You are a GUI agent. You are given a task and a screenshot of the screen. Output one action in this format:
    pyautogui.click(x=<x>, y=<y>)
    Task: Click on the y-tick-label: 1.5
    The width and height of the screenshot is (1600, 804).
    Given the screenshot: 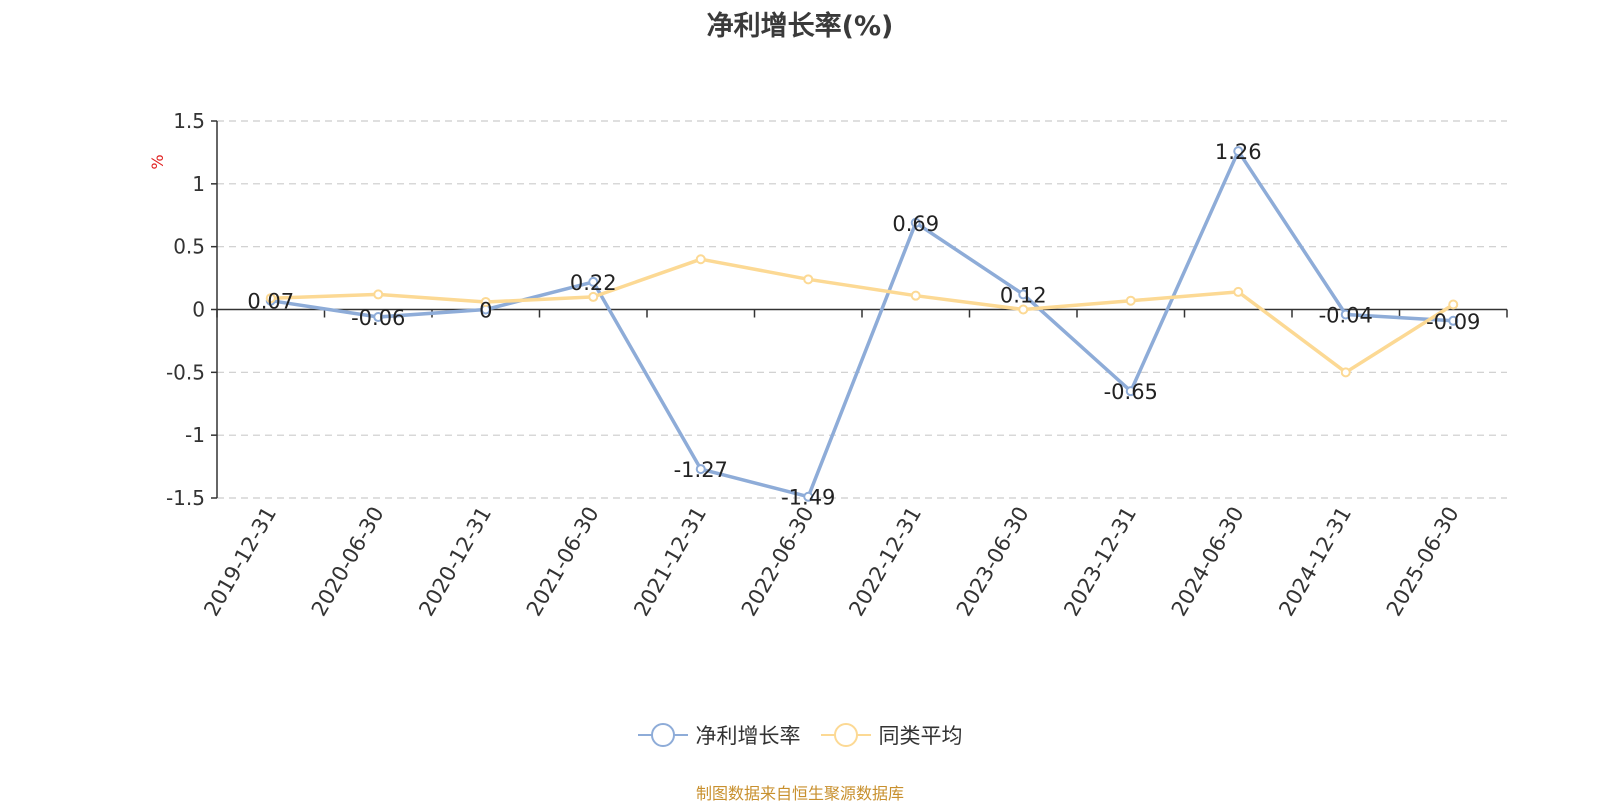 What is the action you would take?
    pyautogui.click(x=189, y=121)
    